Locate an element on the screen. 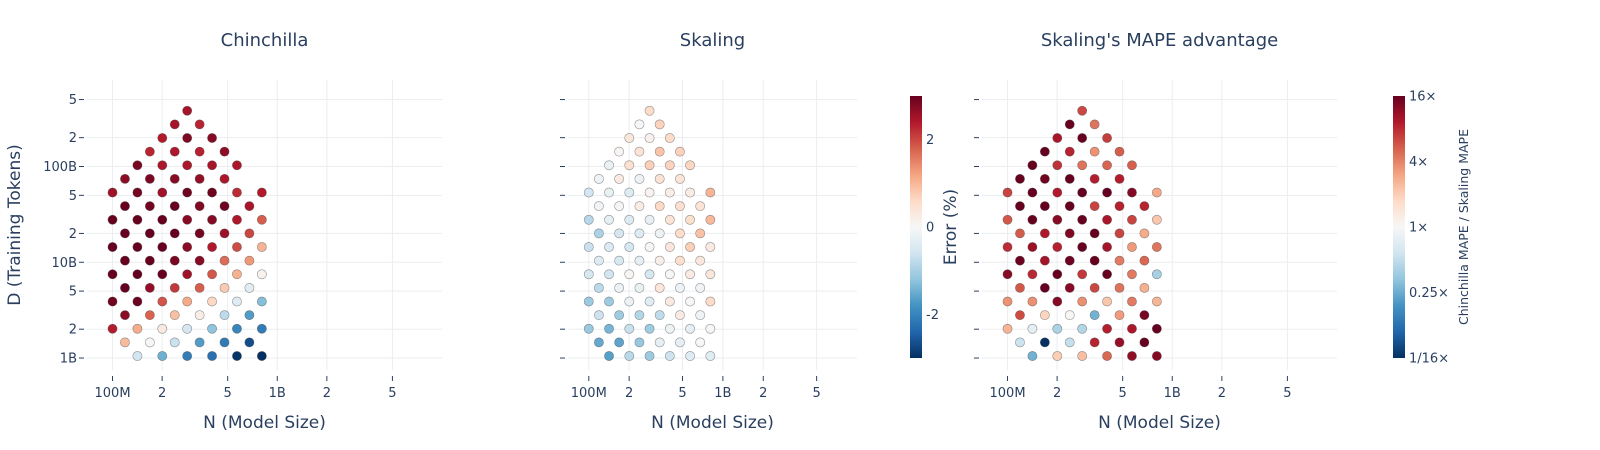 The height and width of the screenshot is (450, 1600). y-axis: 1B 2 5 10B 2 5 100B 2 5 is located at coordinates (63, 230).